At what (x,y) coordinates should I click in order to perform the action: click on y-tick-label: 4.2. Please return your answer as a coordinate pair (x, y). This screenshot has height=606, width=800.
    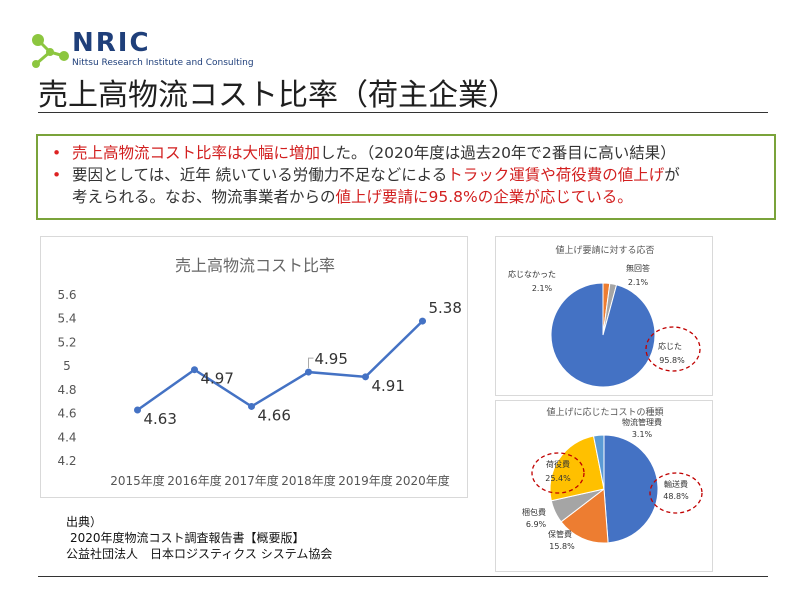
    Looking at the image, I should click on (66, 461).